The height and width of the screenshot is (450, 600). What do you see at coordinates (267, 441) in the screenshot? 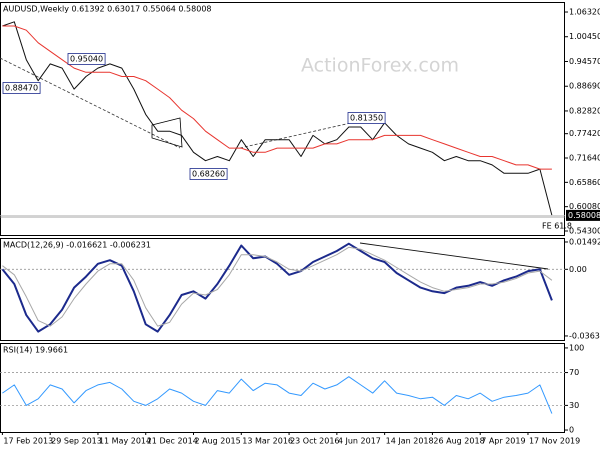
I see `x-tick-label: 13 Mar 2016` at bounding box center [267, 441].